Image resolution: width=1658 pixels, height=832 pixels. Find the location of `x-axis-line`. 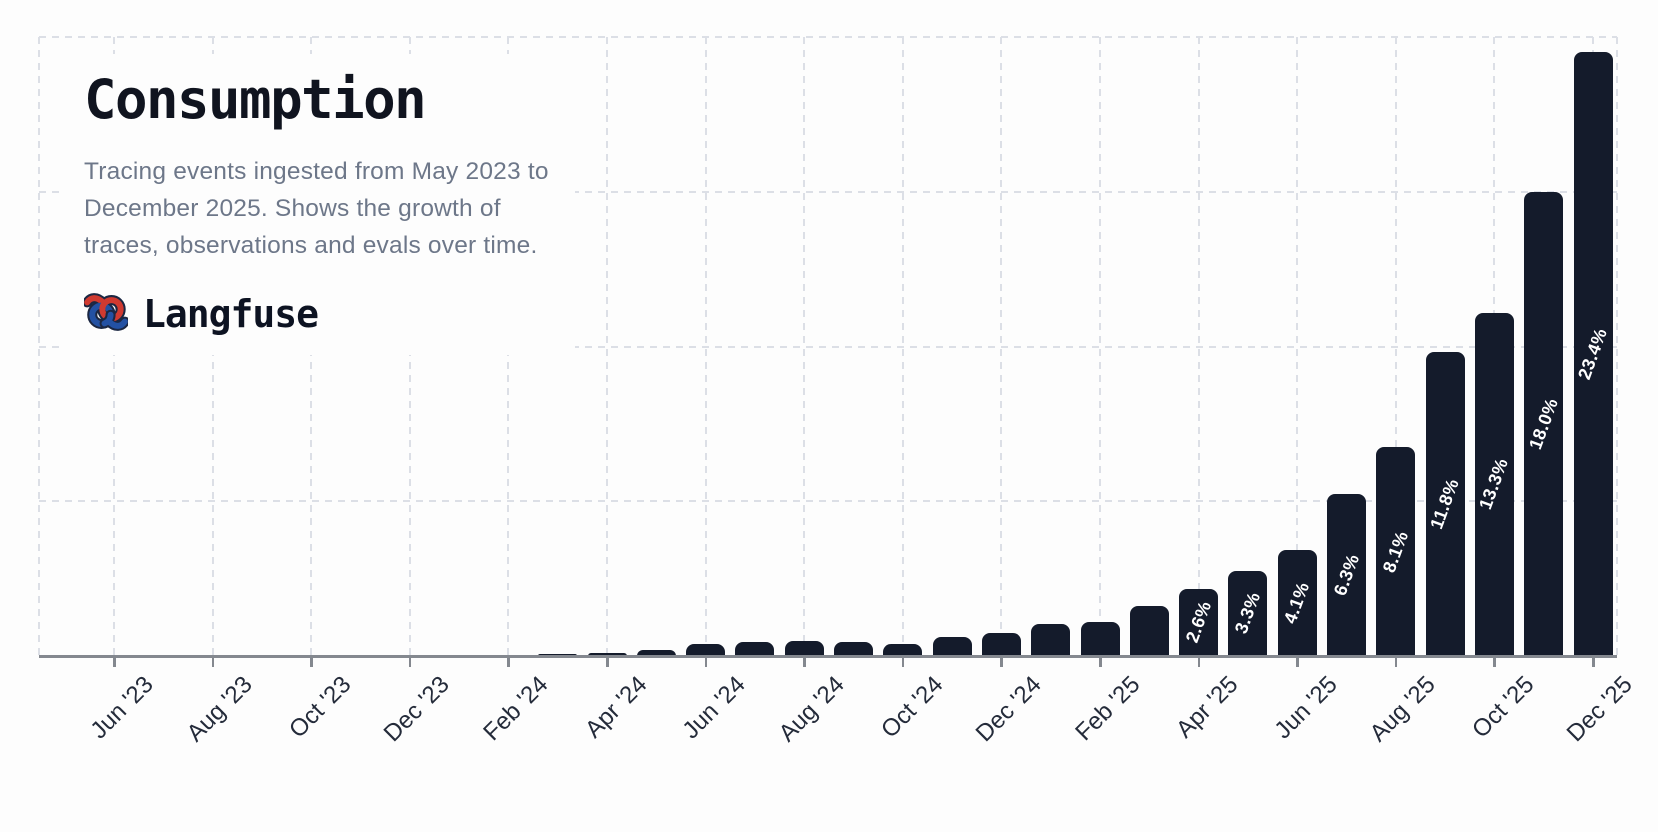

x-axis-line is located at coordinates (828, 656).